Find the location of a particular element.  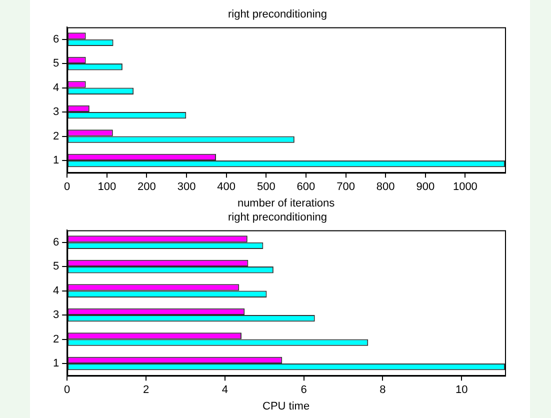

x-tick-label: 2 is located at coordinates (146, 390).